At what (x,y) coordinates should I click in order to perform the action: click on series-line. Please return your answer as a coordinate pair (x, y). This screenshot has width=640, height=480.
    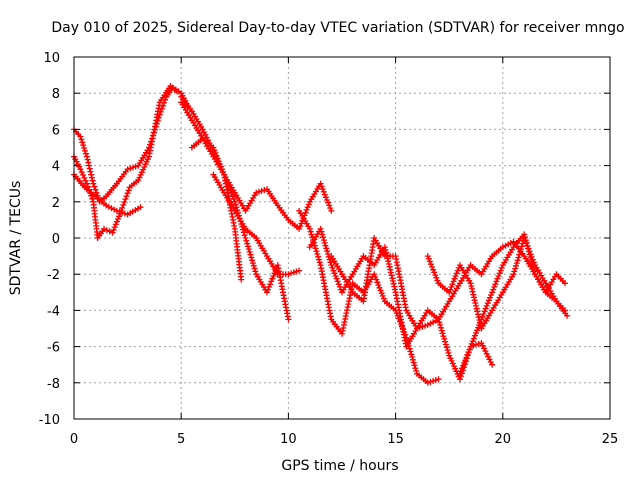
    Looking at the image, I should click on (256, 163).